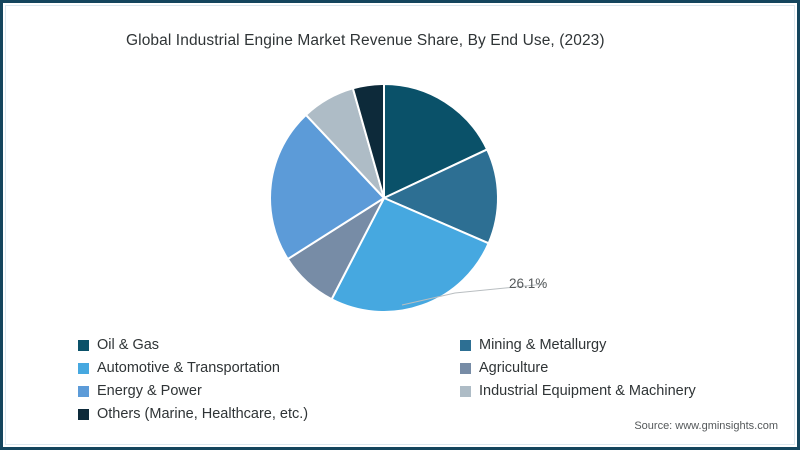 Image resolution: width=800 pixels, height=450 pixels. Describe the element at coordinates (465, 345) in the screenshot. I see `legend-swatch-icon-mining-metallurgy` at that location.